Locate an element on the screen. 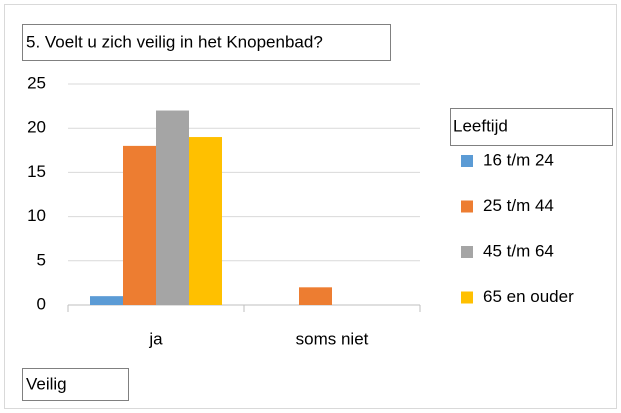 The width and height of the screenshot is (621, 413). legend-title-box is located at coordinates (531, 127).